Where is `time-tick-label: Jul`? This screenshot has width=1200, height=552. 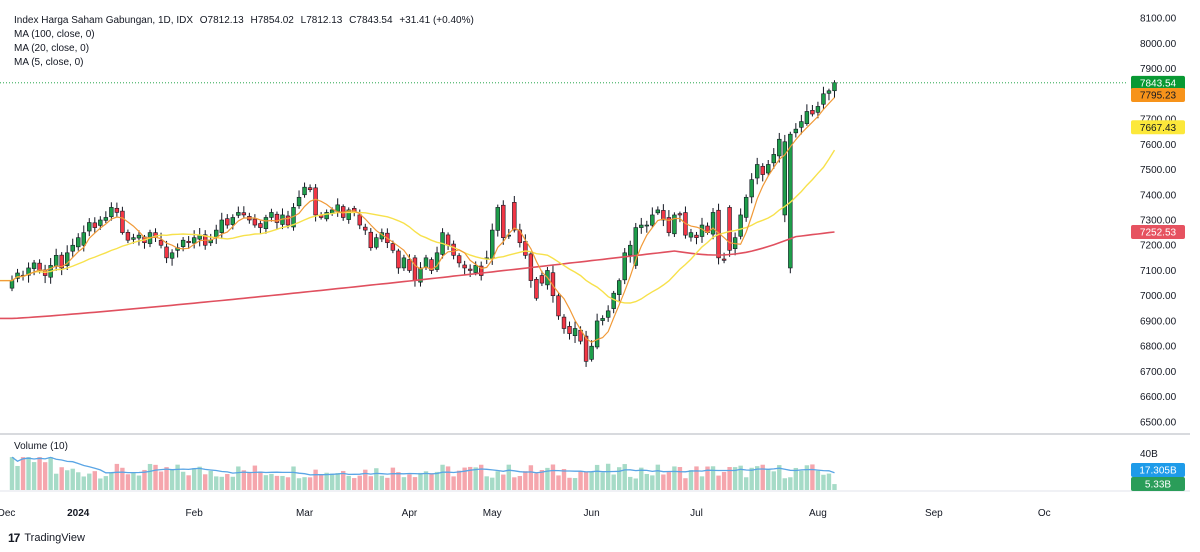
time-tick-label: Jul is located at coordinates (696, 513).